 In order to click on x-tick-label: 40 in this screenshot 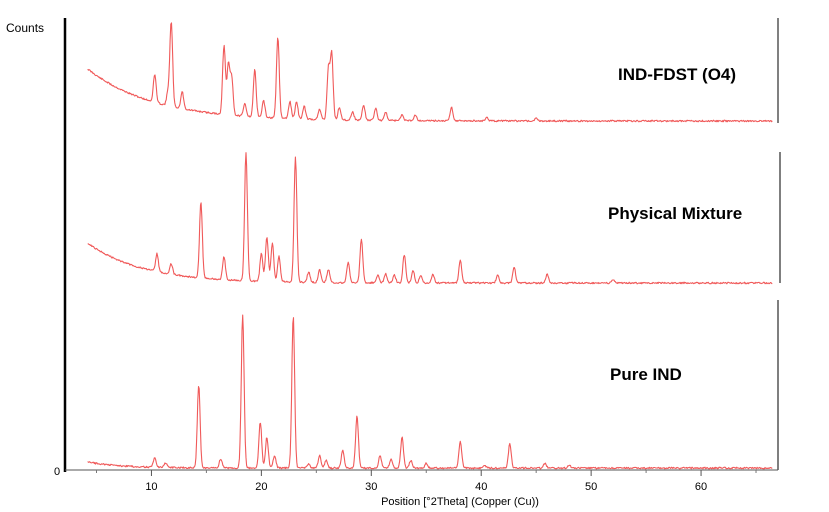, I will do `click(481, 487)`.